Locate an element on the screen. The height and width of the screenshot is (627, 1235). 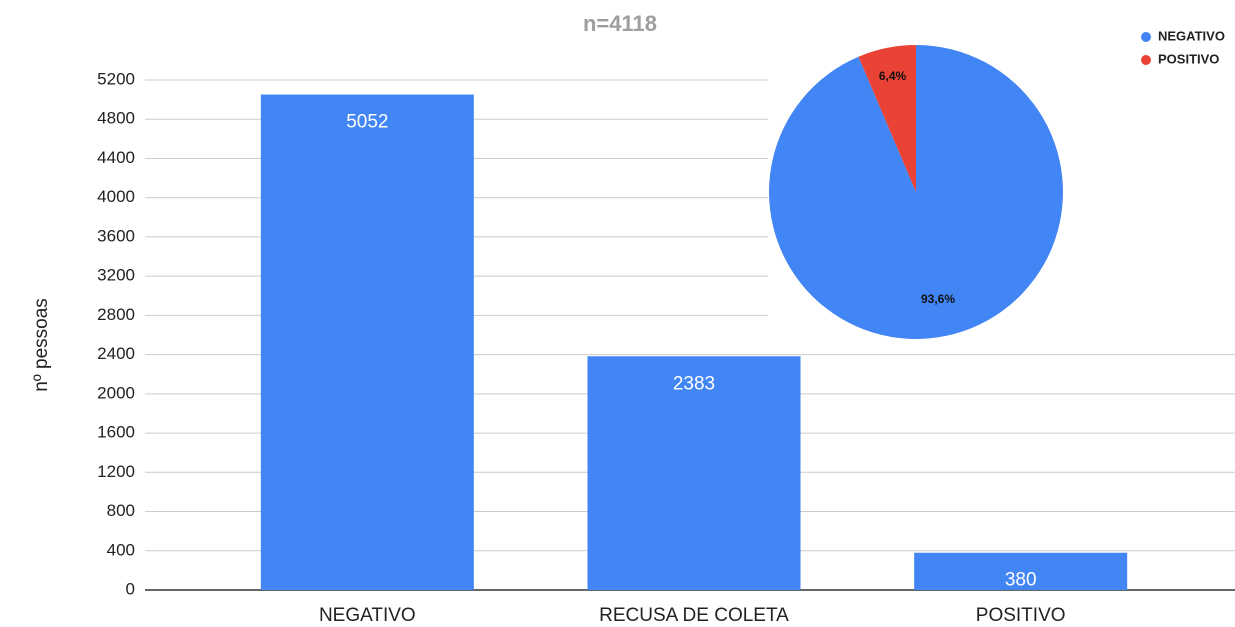
y-tick-label: 4800 is located at coordinates (116, 118).